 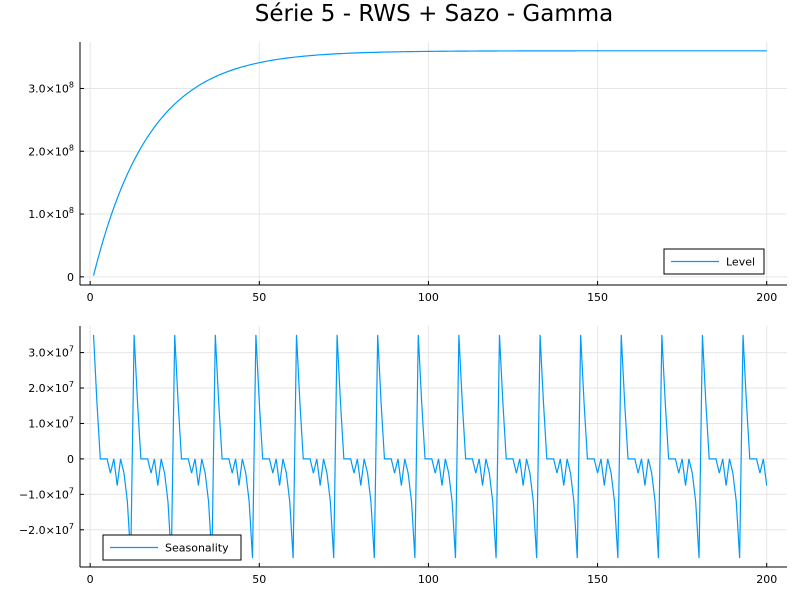 I want to click on y-tick-label: 1.0×10⁸, so click(x=51, y=213).